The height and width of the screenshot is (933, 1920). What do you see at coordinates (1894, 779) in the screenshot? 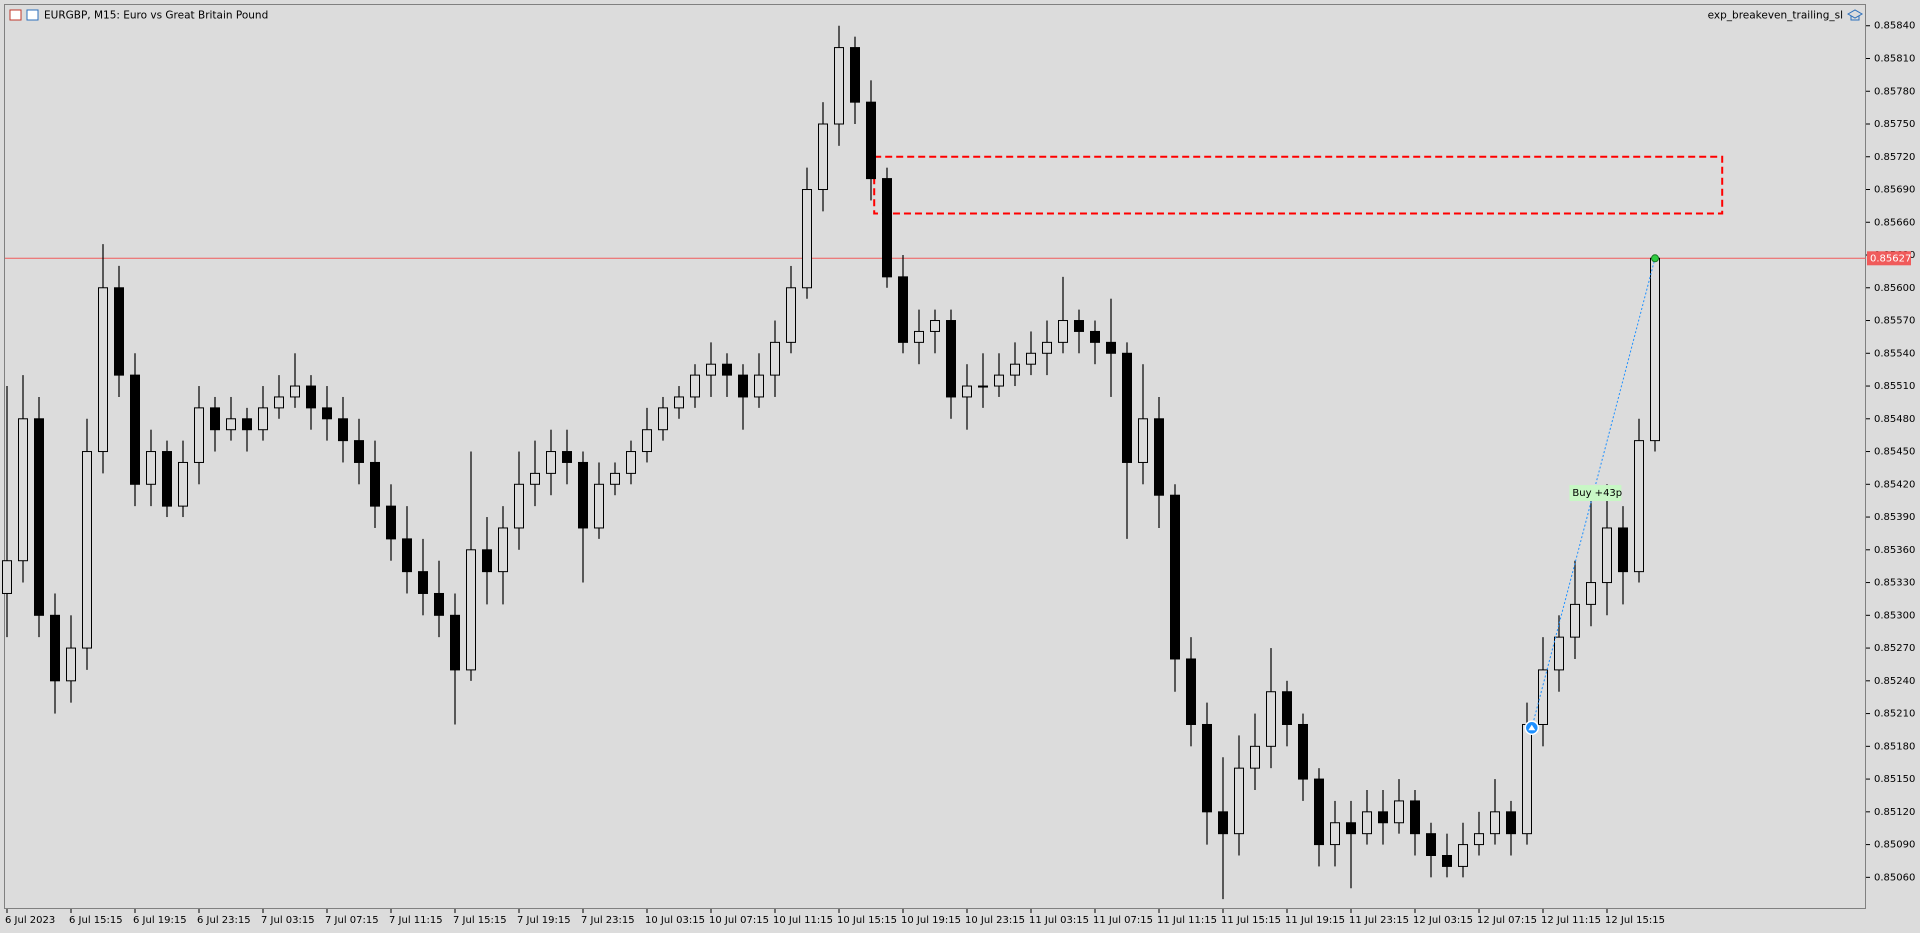
I see `y-tick-label: 0.85150` at bounding box center [1894, 779].